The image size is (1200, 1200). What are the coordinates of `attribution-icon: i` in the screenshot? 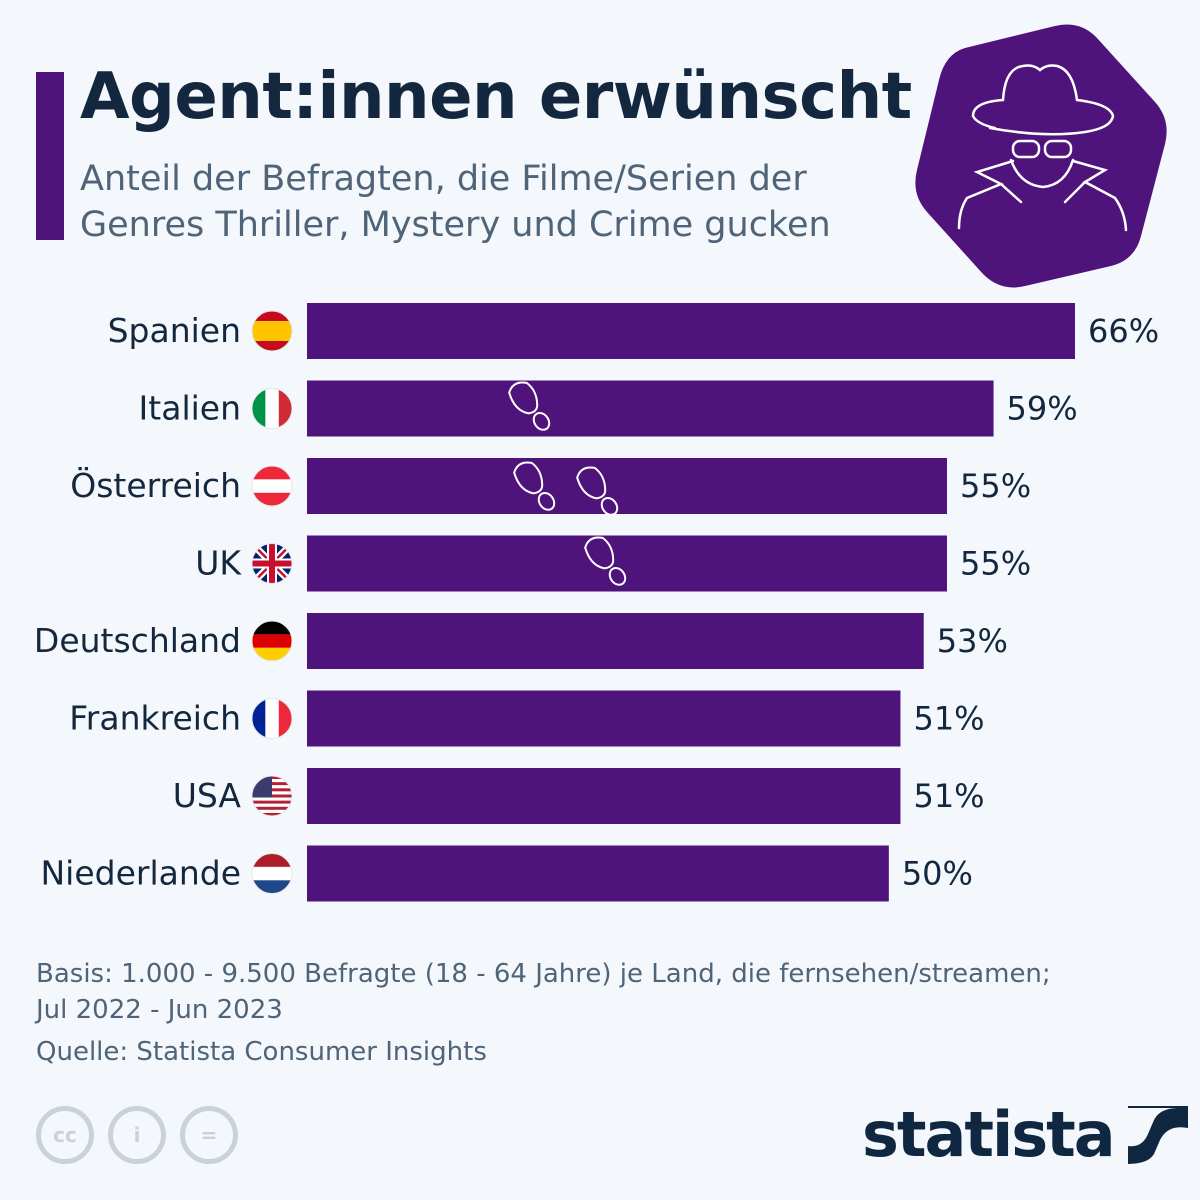 It's located at (137, 1135).